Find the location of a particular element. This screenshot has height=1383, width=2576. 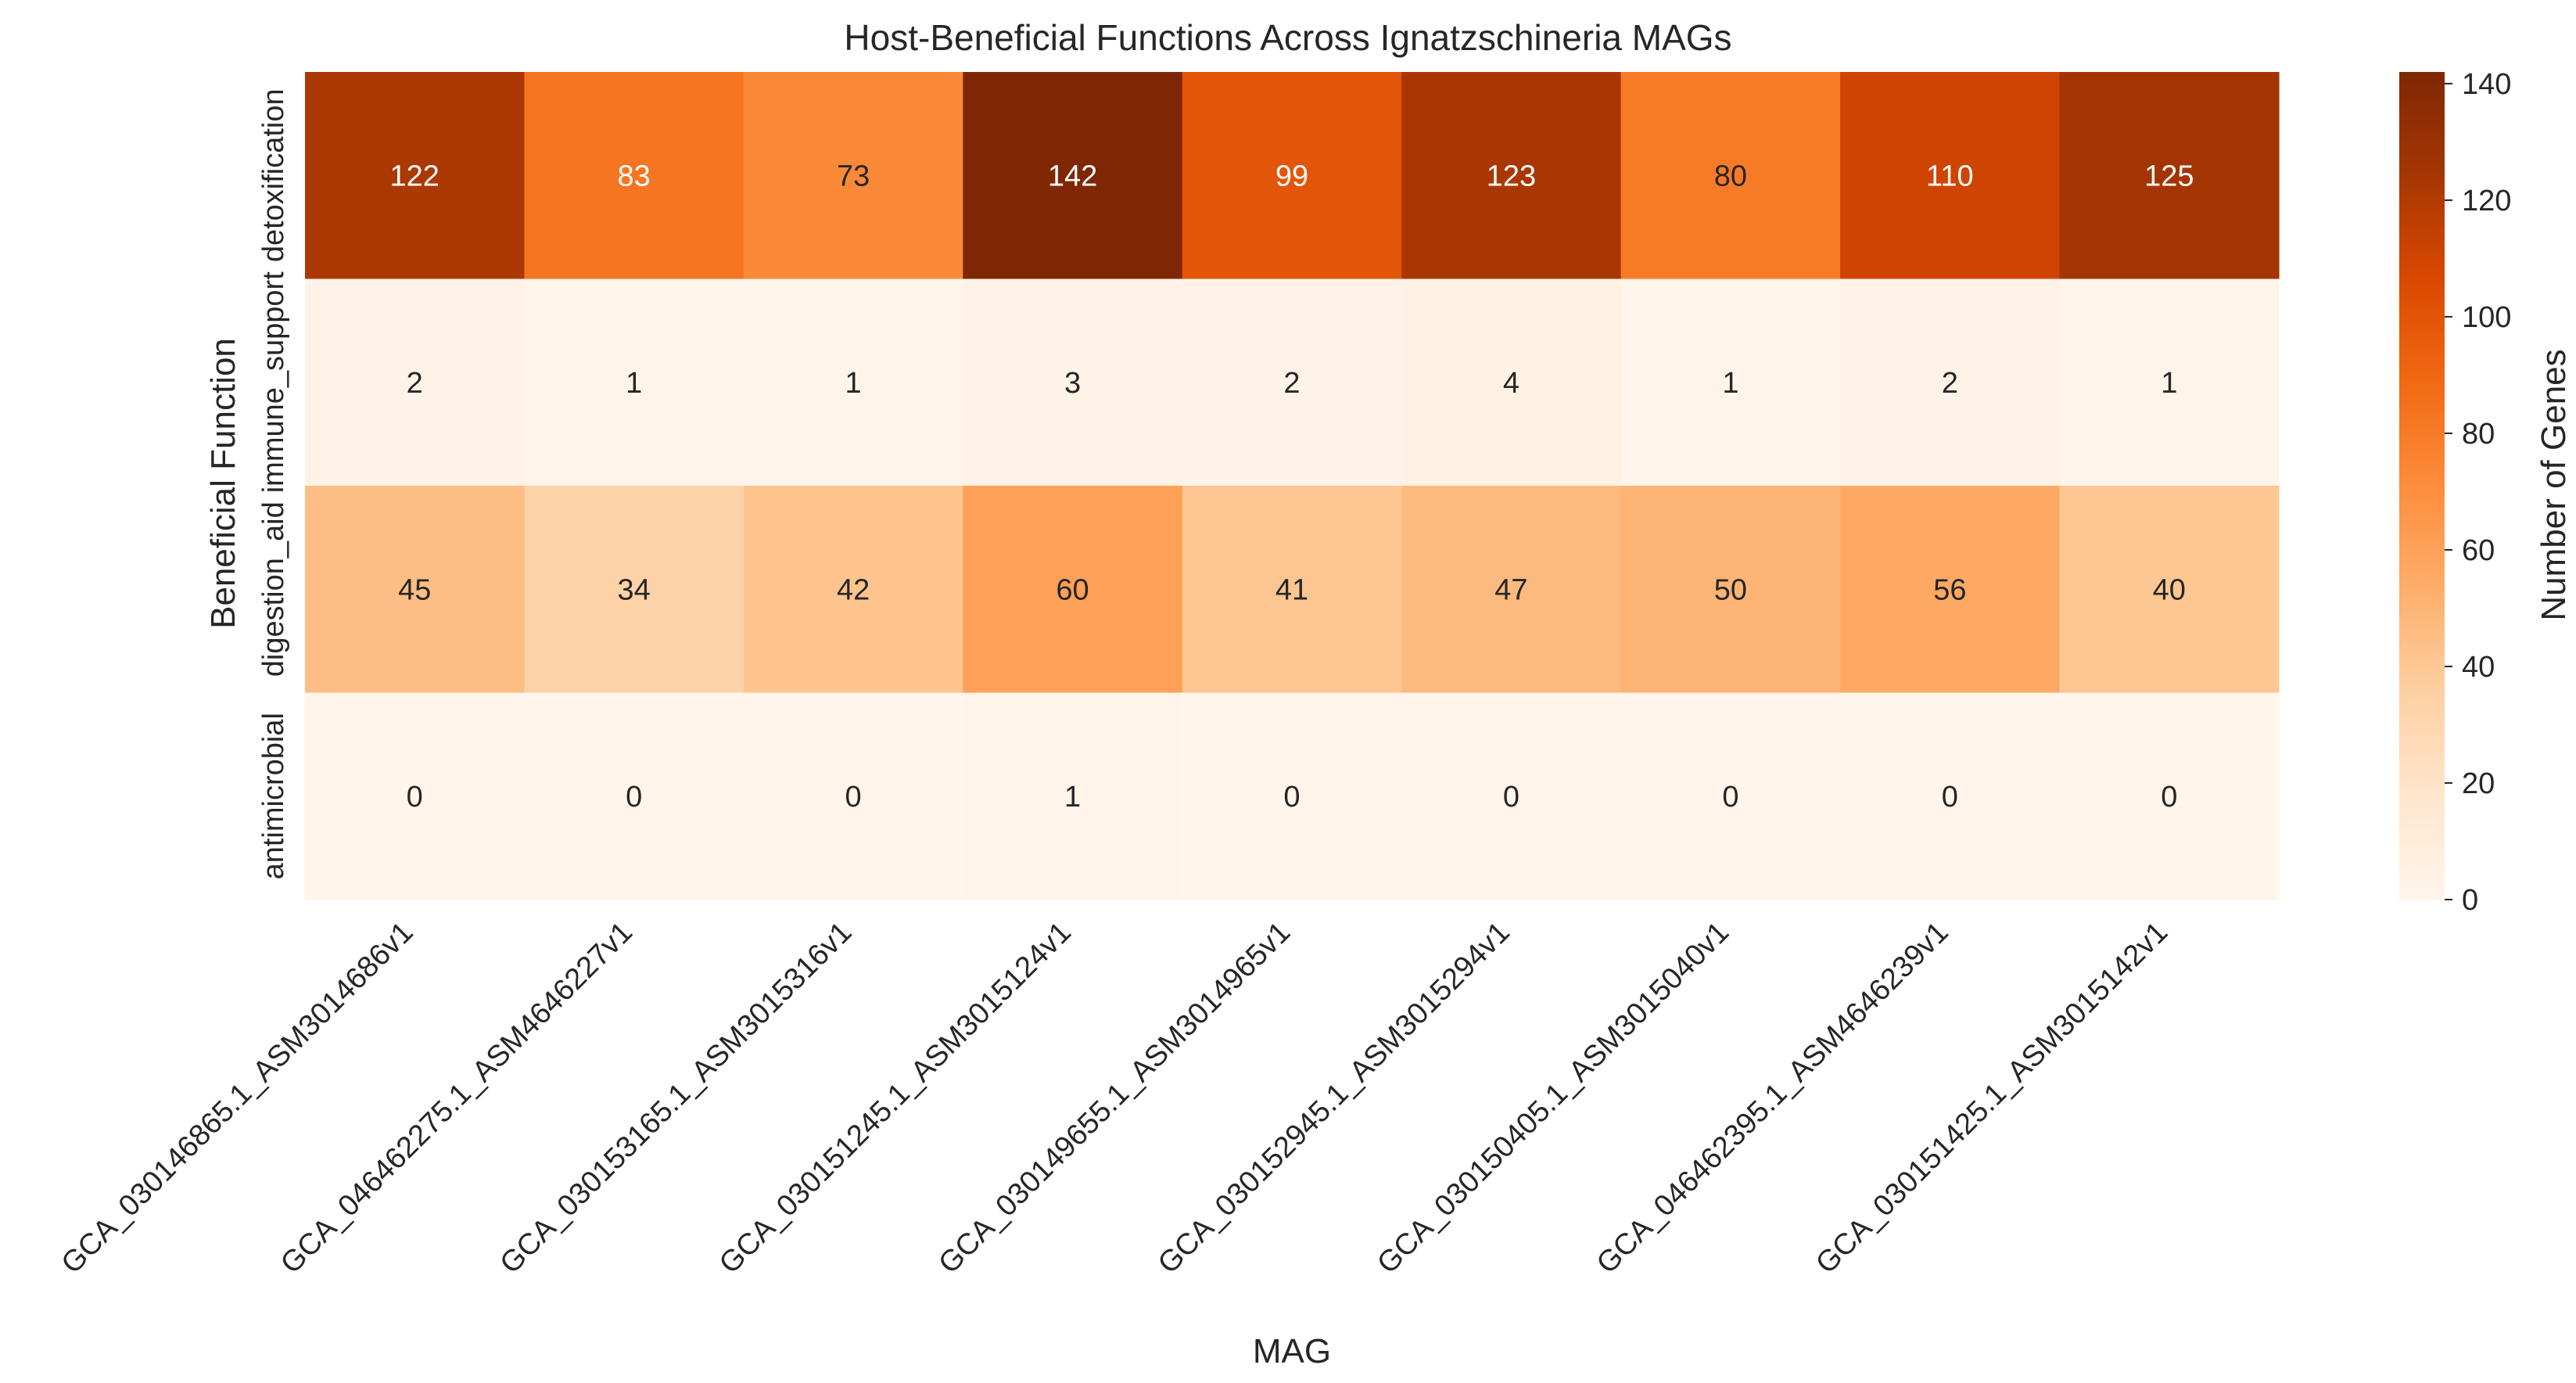

colorbar-label: Number of Genes is located at coordinates (2554, 484).